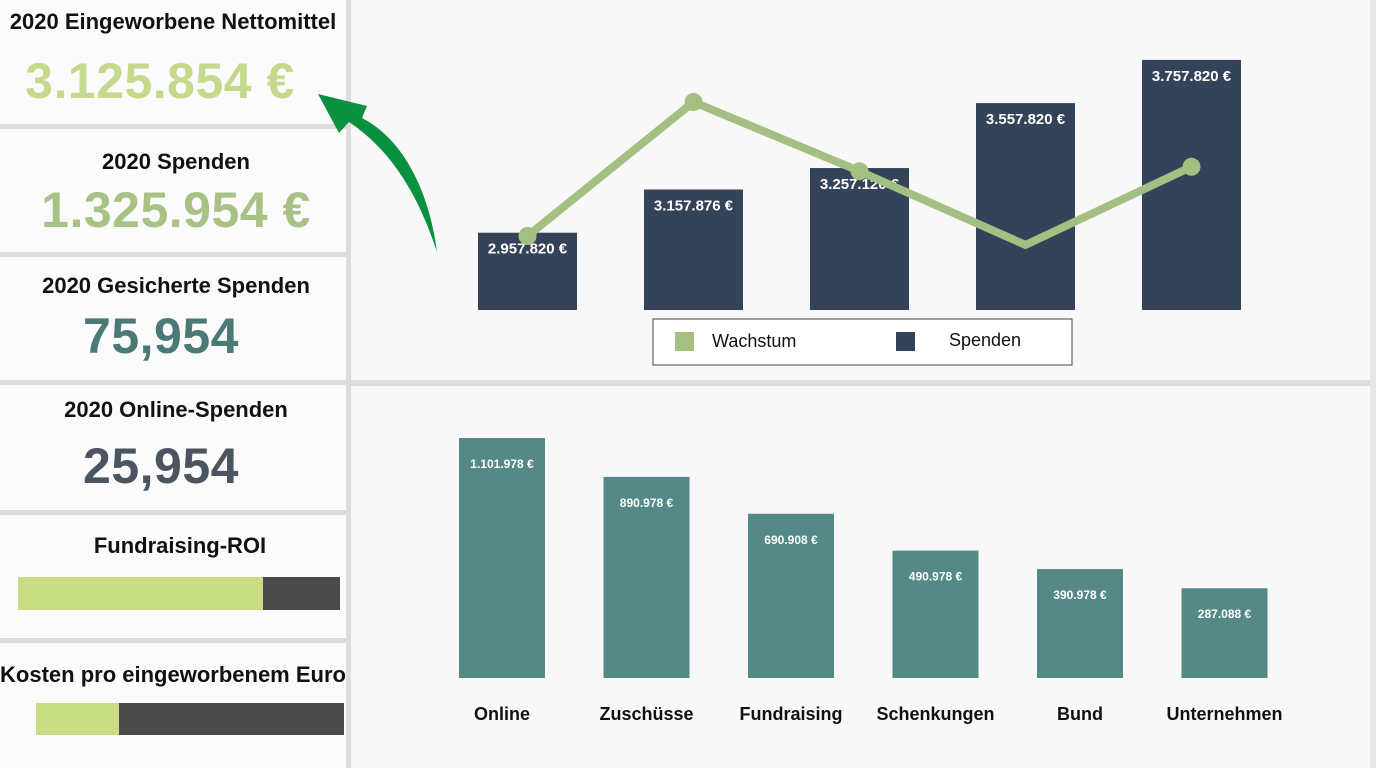  Describe the element at coordinates (1026, 119) in the screenshot. I see `spenden-bar-label-4: 3.557.820 €` at that location.